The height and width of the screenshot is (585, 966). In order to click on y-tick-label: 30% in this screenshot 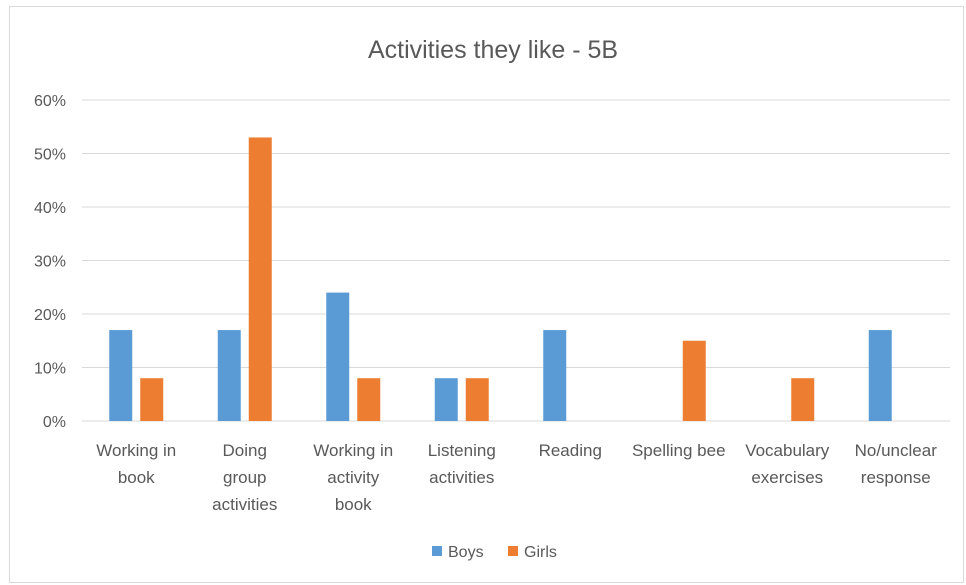, I will do `click(50, 262)`.